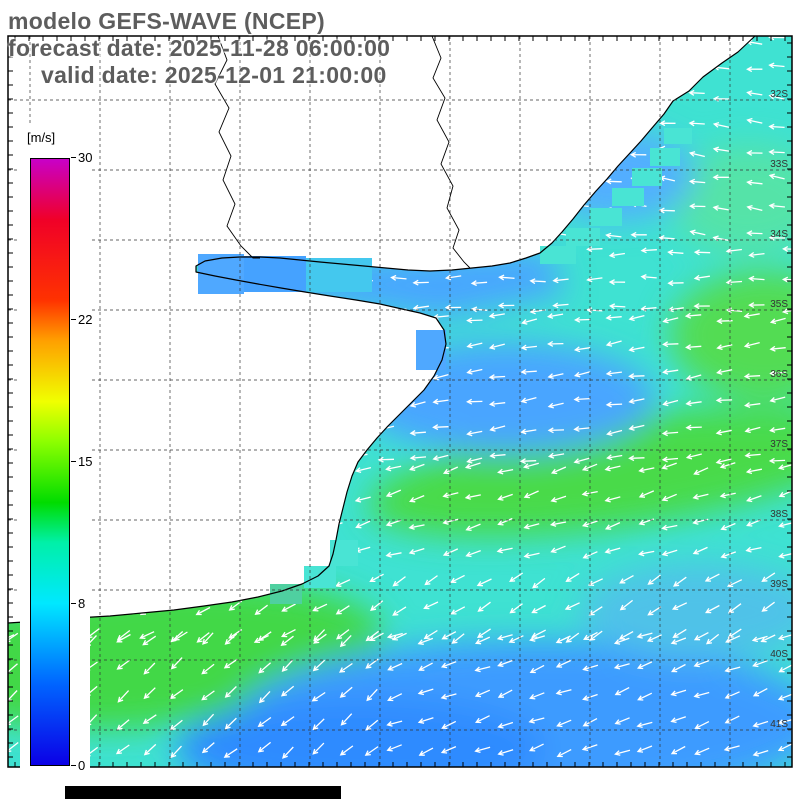  I want to click on valid-date-label: valid date: 2025-12-01 21:00:00, so click(214, 75).